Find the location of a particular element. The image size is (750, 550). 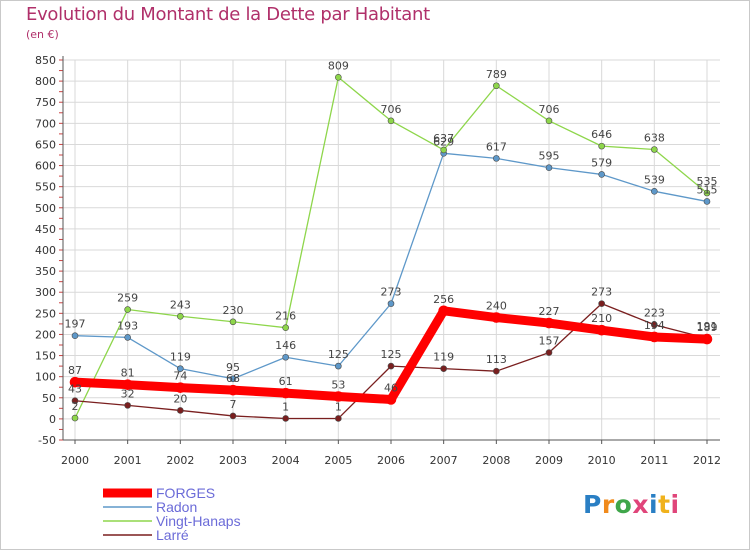

x-tick-label: 2011 is located at coordinates (654, 460).